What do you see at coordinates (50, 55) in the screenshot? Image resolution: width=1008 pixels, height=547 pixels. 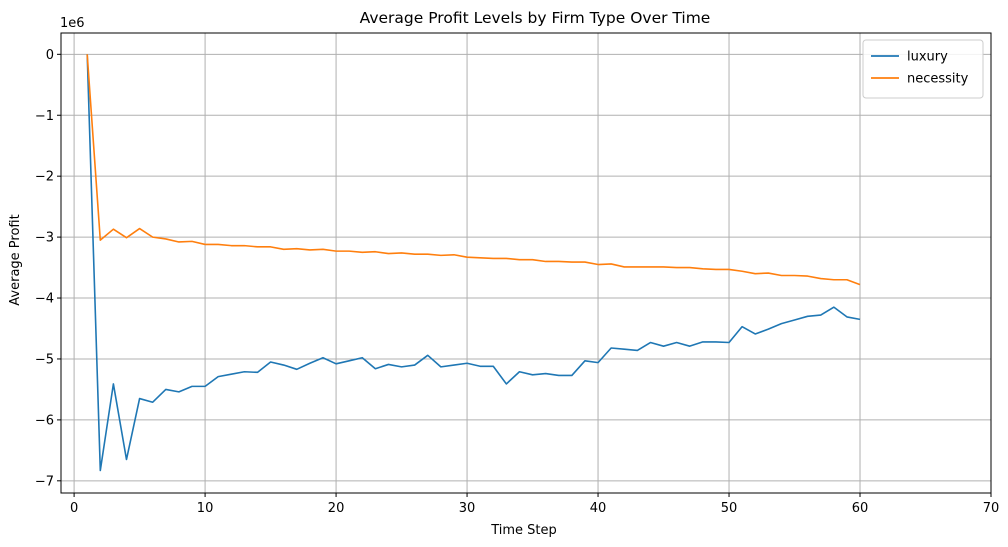 I see `y-tick-label: 0` at bounding box center [50, 55].